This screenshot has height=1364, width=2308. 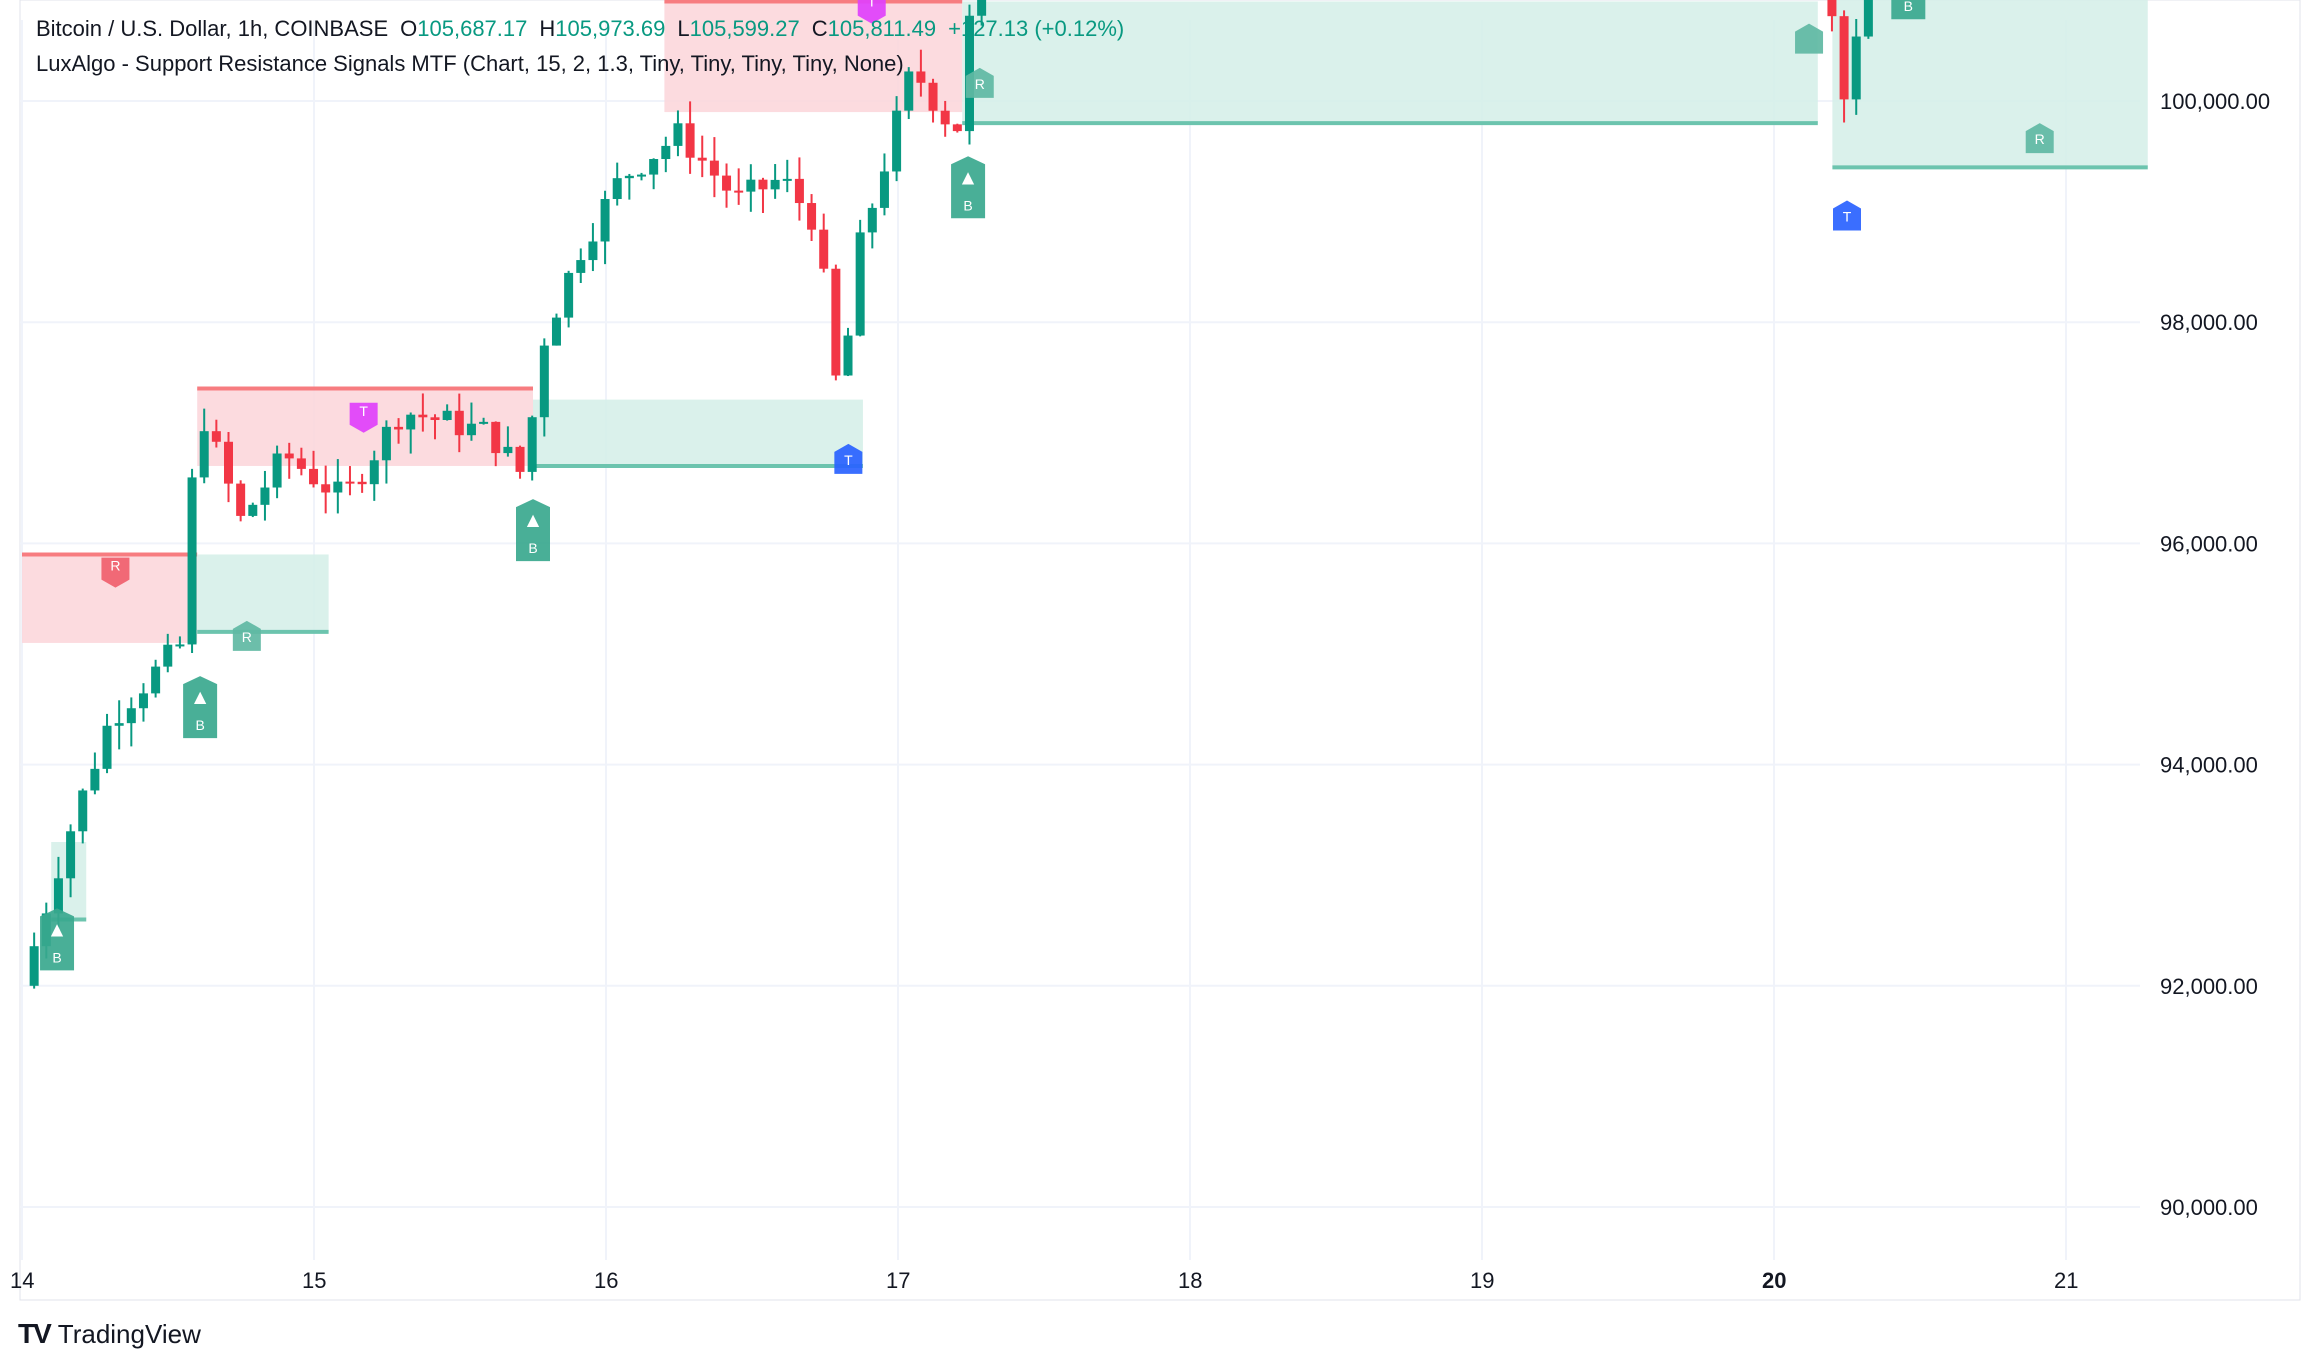 I want to click on tradingview-logo-icon: TV, so click(x=35, y=1333).